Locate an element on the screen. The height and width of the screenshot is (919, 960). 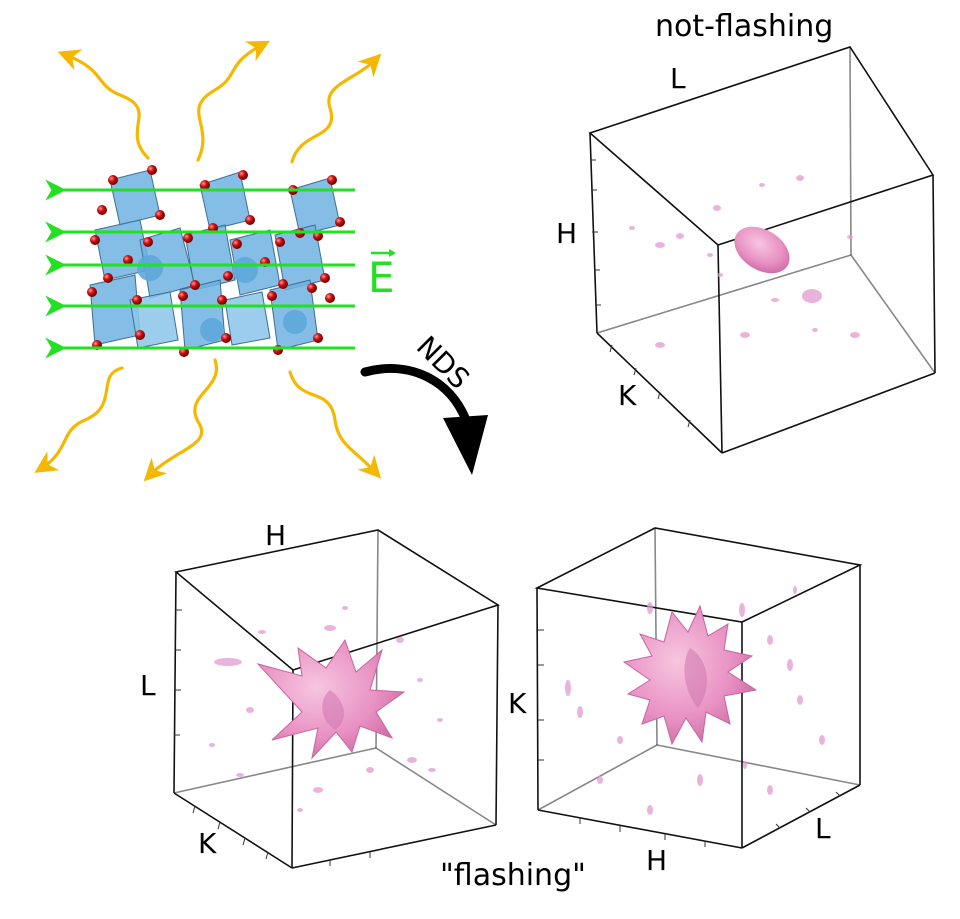
axis-label-L-flashing-left: L is located at coordinates (148, 685).